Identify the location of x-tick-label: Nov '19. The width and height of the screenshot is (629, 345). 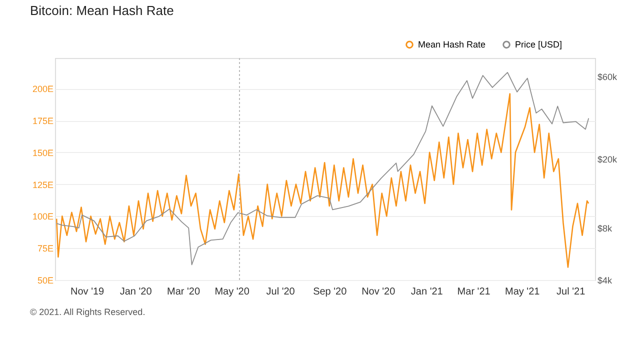
(87, 292).